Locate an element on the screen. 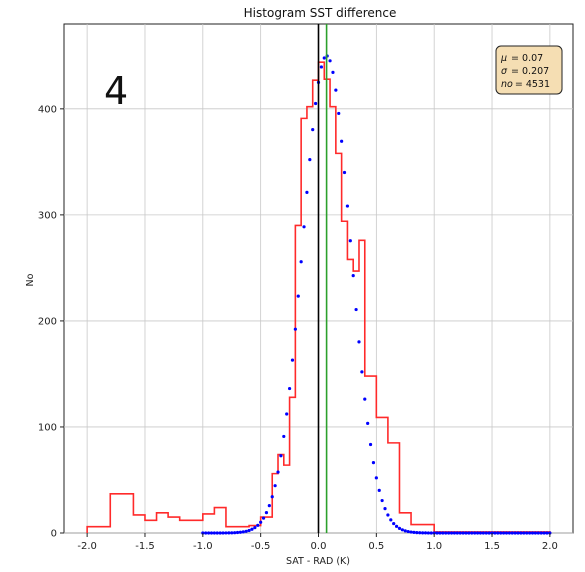 Image resolution: width=585 pixels, height=572 pixels. stats-box: μ = 0.07 σ = 0.207 no = 4531 is located at coordinates (529, 70).